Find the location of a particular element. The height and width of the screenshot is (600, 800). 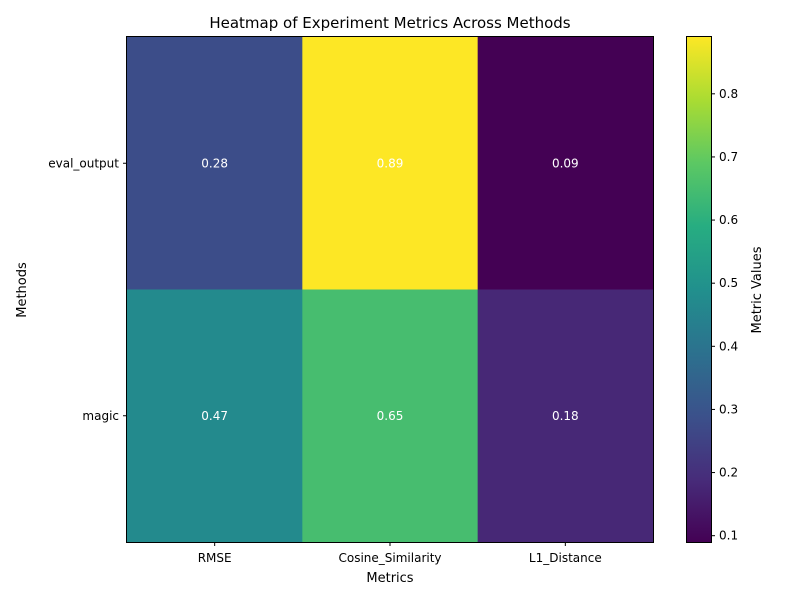

x-axis-label: Metrics is located at coordinates (389, 578).